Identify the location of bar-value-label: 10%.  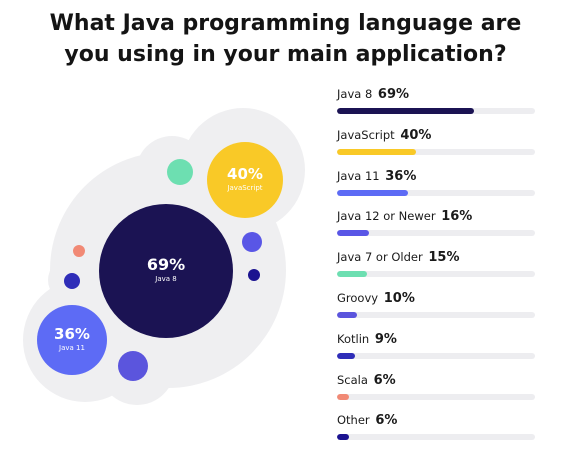
(399, 298).